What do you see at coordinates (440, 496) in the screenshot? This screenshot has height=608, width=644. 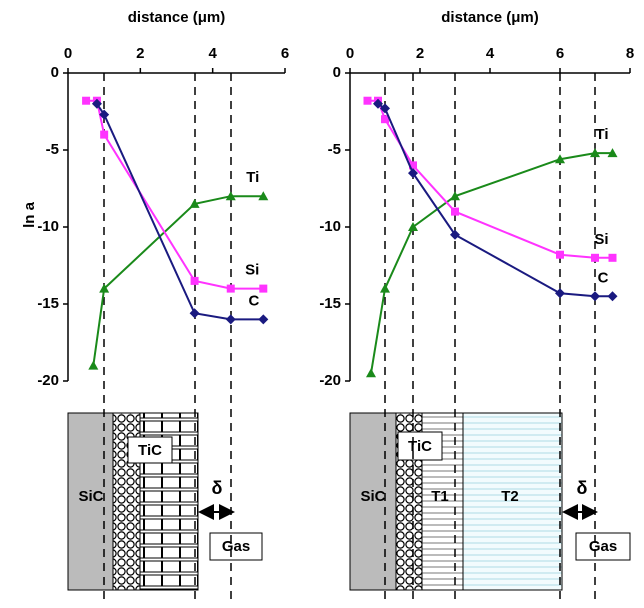 I see `t1-label: T1` at bounding box center [440, 496].